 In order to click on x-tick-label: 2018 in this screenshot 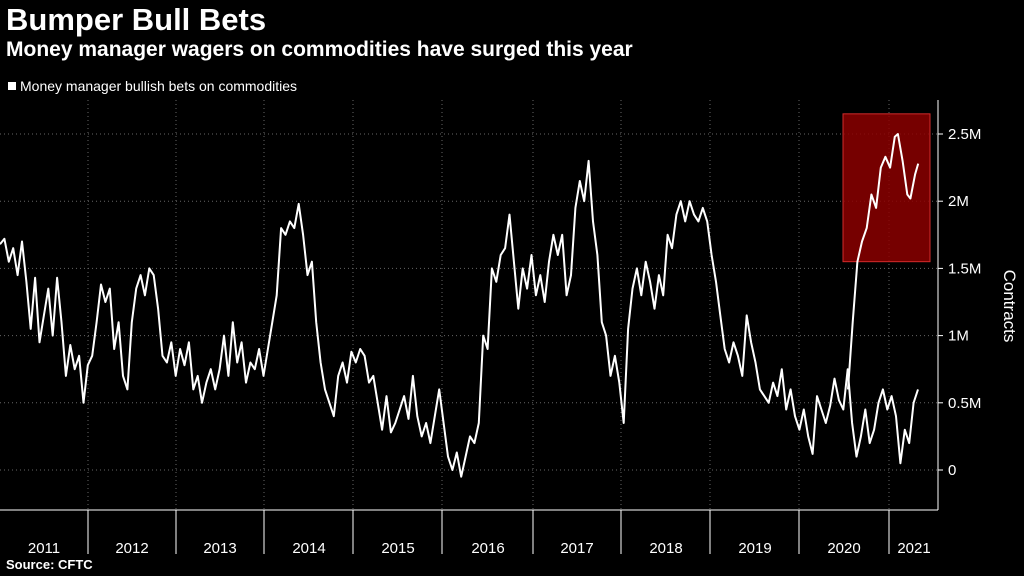, I will do `click(665, 548)`.